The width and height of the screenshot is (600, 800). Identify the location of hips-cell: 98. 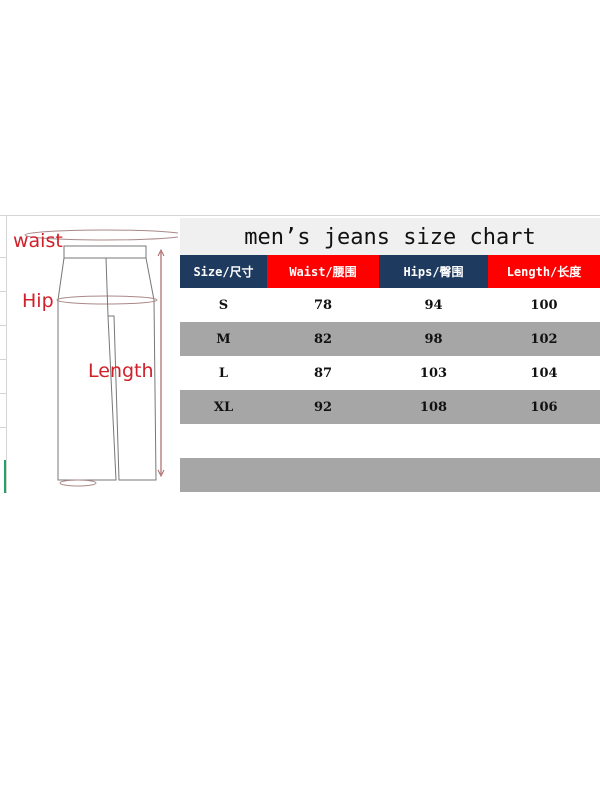
(433, 339).